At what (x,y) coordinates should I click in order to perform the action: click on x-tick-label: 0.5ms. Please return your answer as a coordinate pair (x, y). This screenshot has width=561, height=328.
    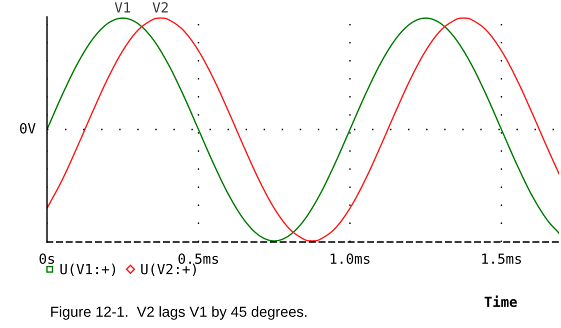
    Looking at the image, I should click on (198, 258).